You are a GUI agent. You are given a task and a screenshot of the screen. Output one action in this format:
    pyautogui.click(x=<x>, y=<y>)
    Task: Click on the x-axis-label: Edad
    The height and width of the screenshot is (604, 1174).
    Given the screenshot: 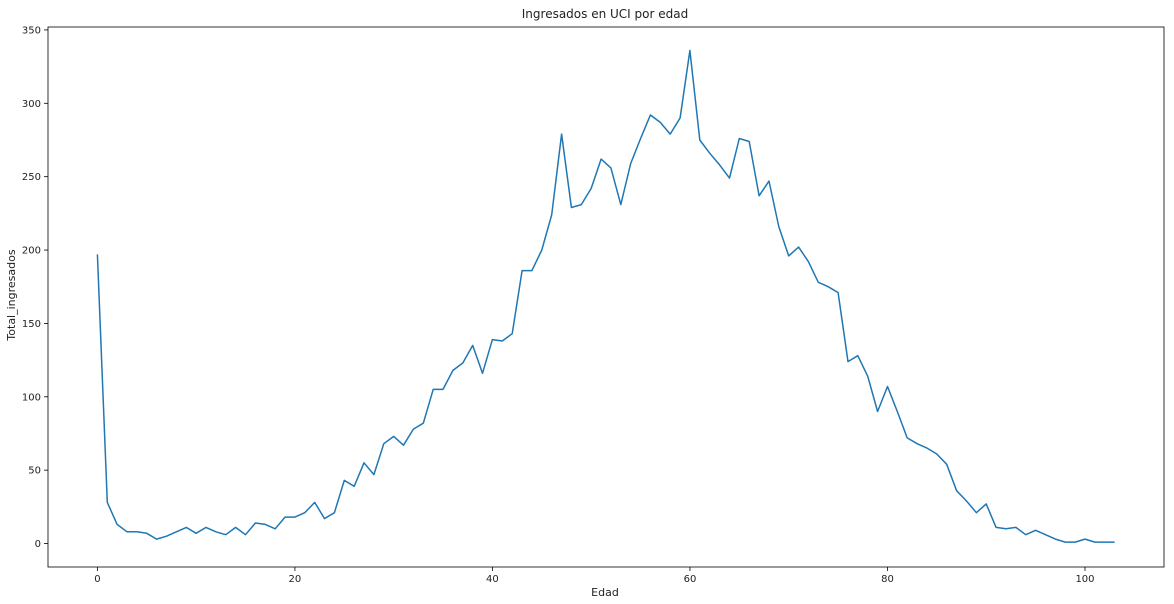 What is the action you would take?
    pyautogui.click(x=605, y=592)
    